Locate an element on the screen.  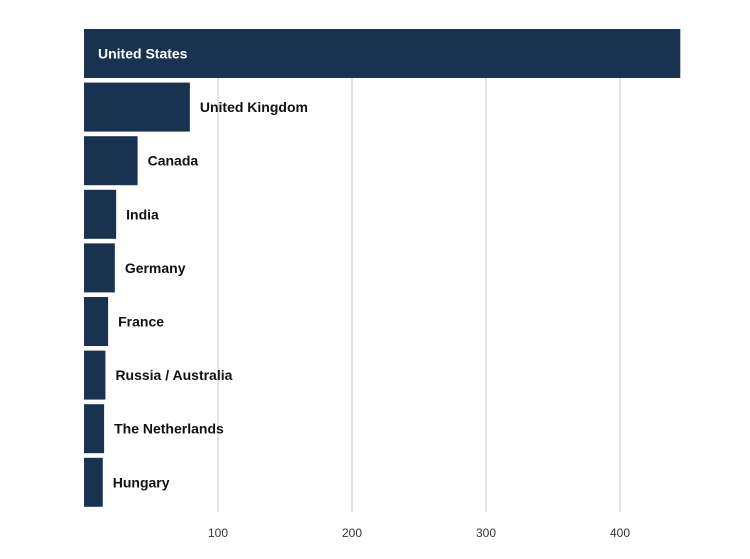
bar-germany is located at coordinates (99, 268).